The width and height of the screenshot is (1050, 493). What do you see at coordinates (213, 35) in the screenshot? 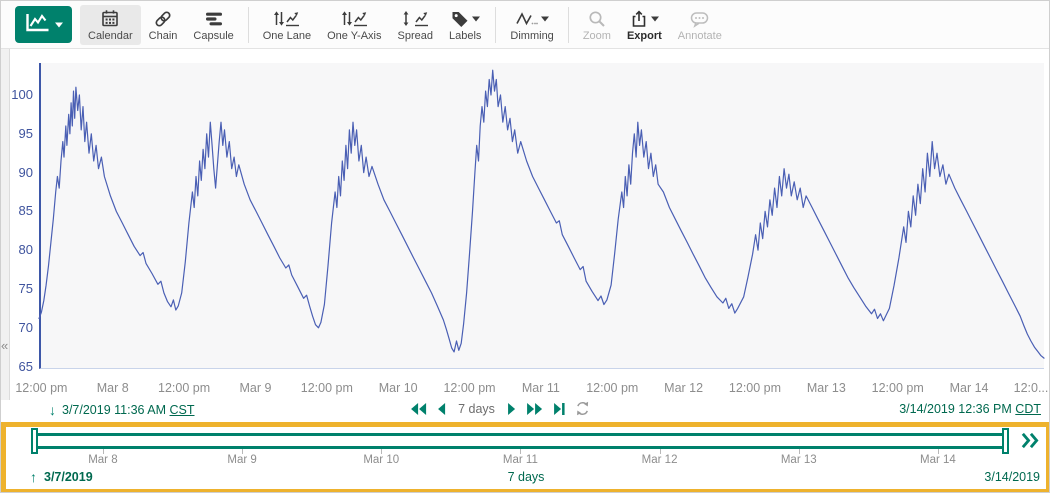
I see `toolbar-button-label: Capsule` at bounding box center [213, 35].